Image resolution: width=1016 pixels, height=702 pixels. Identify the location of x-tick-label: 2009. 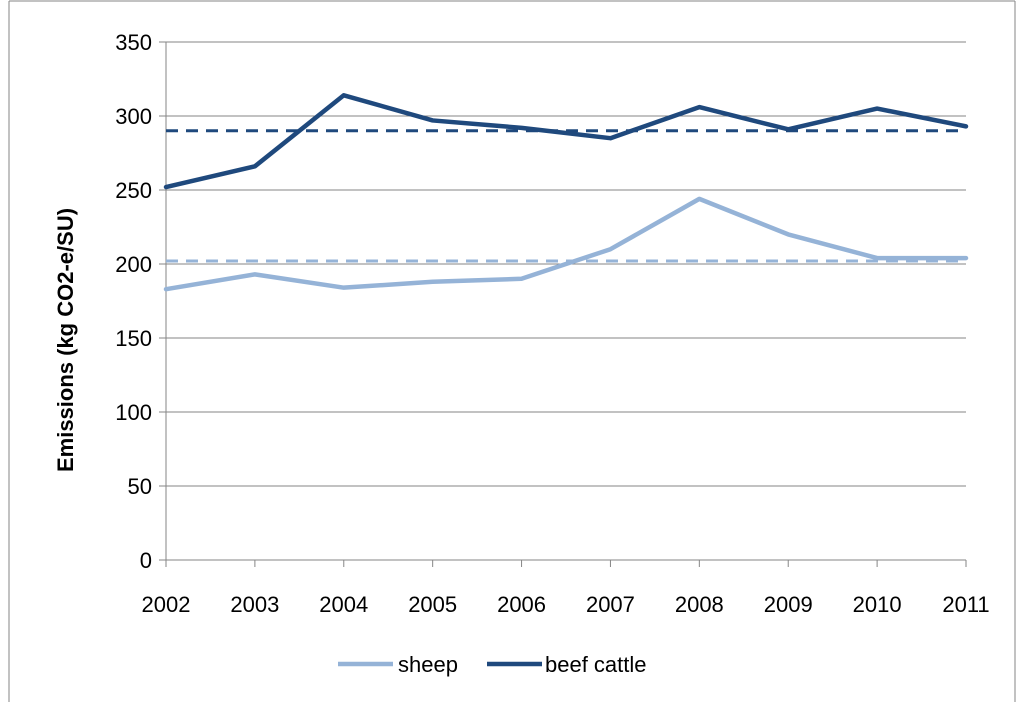
(788, 604).